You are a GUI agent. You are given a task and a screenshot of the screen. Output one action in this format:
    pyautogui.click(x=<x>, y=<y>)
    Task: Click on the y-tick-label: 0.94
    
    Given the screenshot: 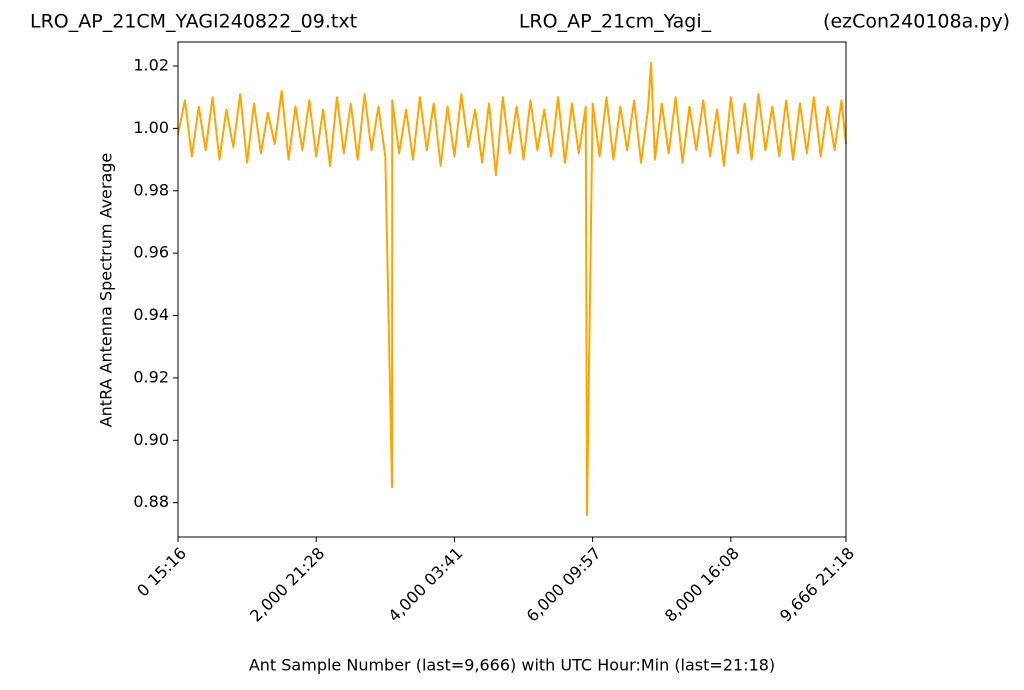 What is the action you would take?
    pyautogui.click(x=151, y=314)
    